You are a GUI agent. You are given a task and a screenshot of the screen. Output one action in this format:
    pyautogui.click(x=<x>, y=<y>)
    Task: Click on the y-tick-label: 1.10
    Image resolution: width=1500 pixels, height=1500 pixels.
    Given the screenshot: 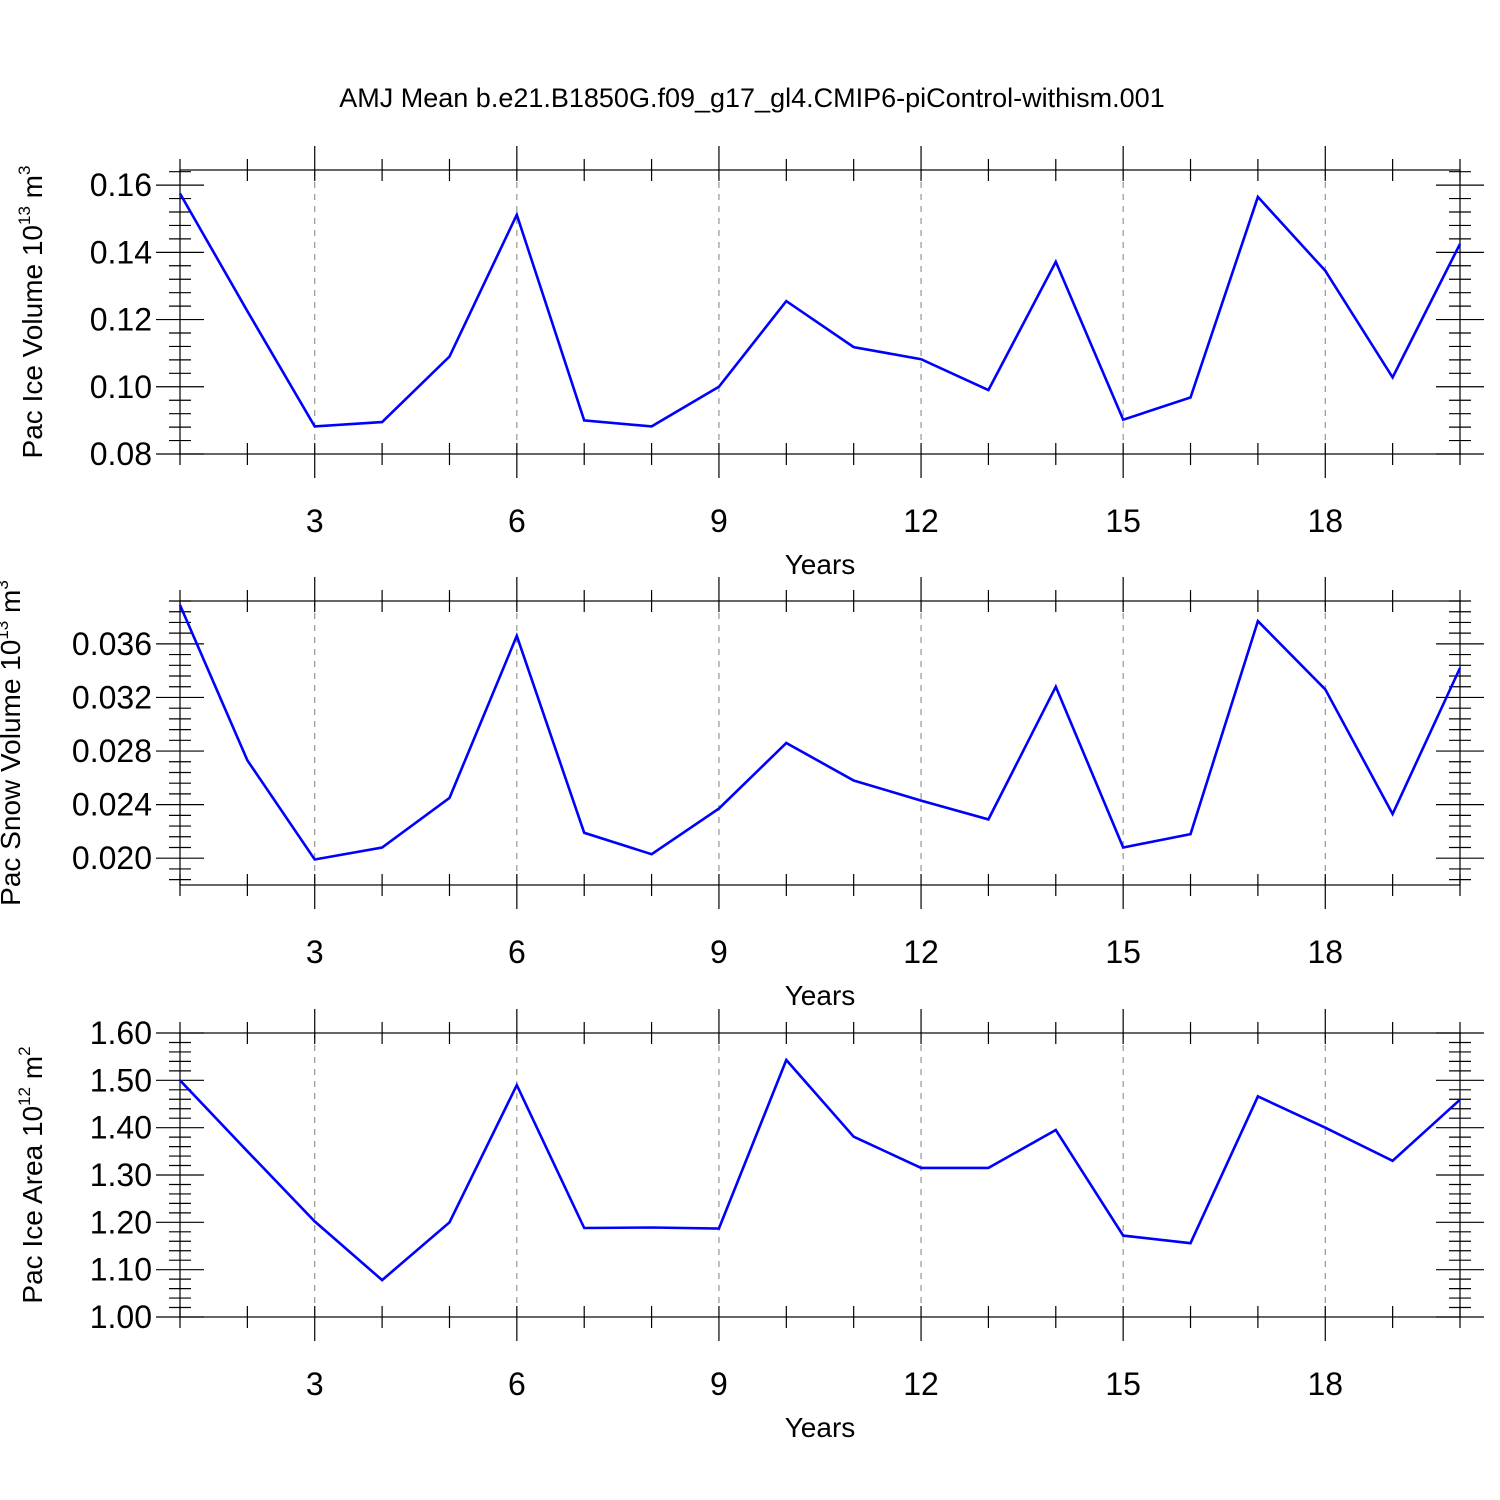 What is the action you would take?
    pyautogui.click(x=121, y=1270)
    